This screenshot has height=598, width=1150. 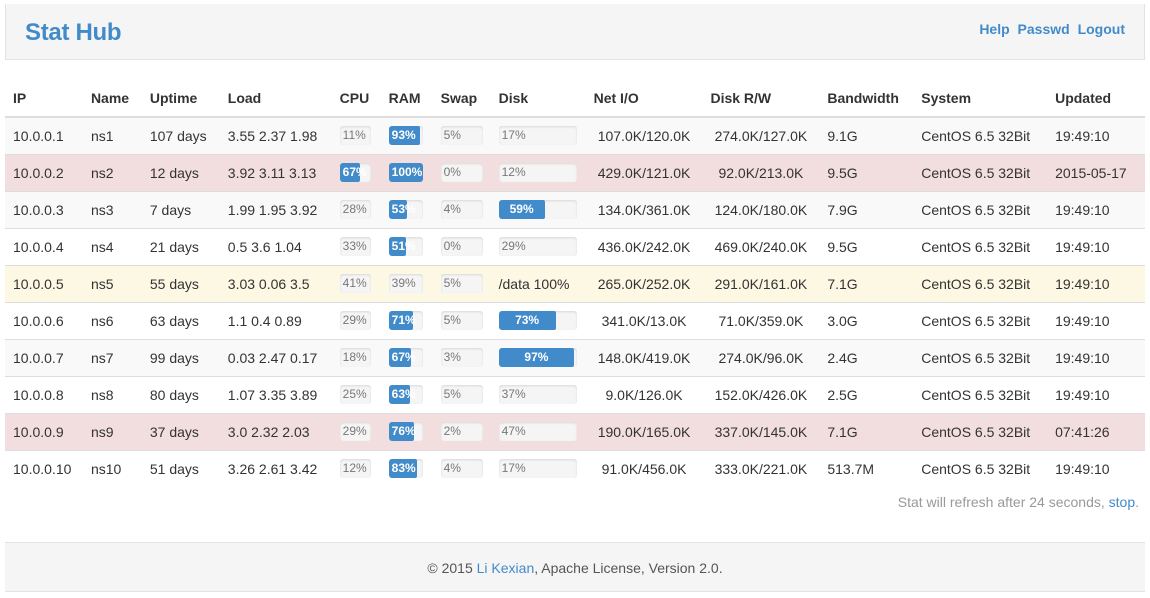 What do you see at coordinates (538, 246) in the screenshot?
I see `disk-cell: 29%` at bounding box center [538, 246].